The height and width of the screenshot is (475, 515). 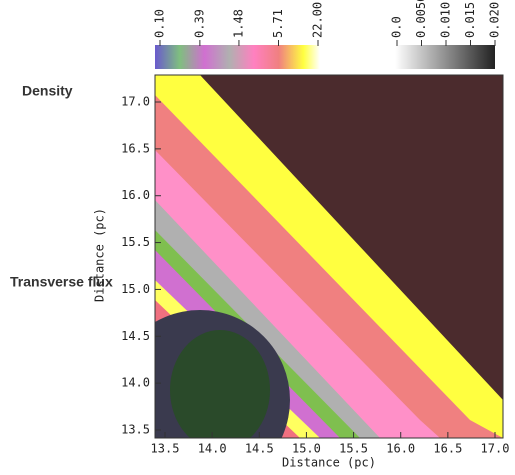 I want to click on y-tick-label: 13.5, so click(x=135, y=430).